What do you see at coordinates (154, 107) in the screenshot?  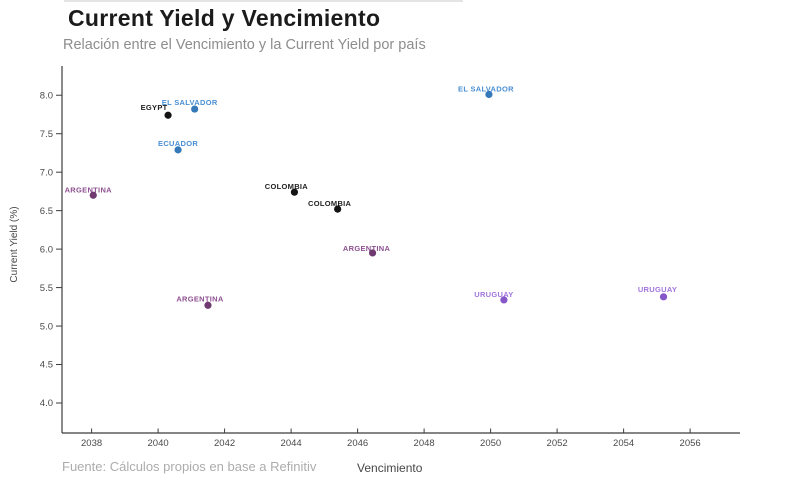 I see `data-point-label: EGYPT` at bounding box center [154, 107].